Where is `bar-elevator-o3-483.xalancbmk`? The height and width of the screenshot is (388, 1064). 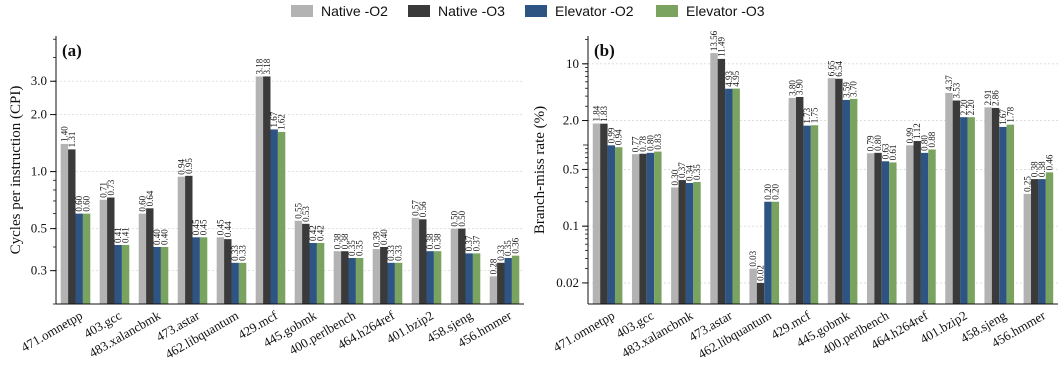
bar-elevator-o3-483.xalancbmk is located at coordinates (697, 243).